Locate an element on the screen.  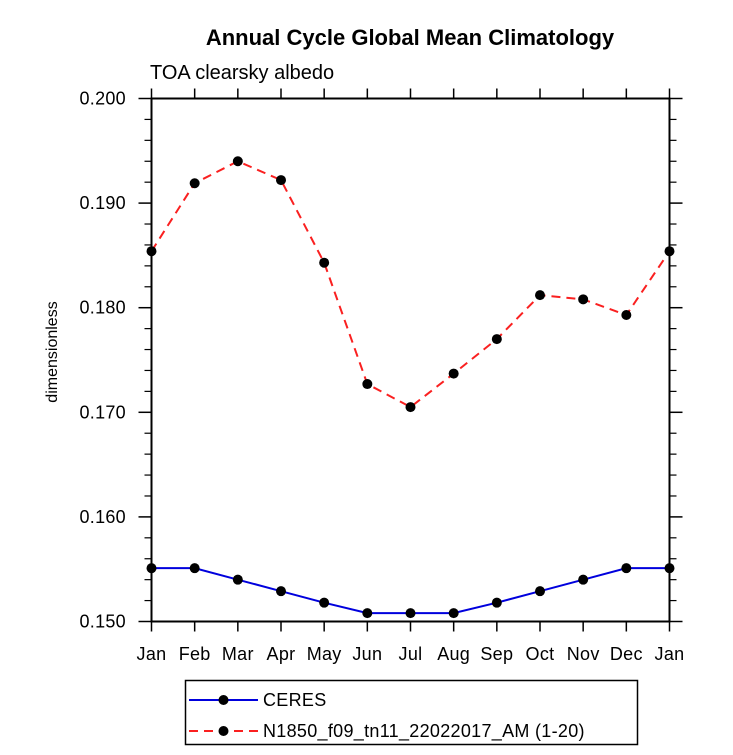
y-axis-tick-label: 0.160 is located at coordinates (102, 517).